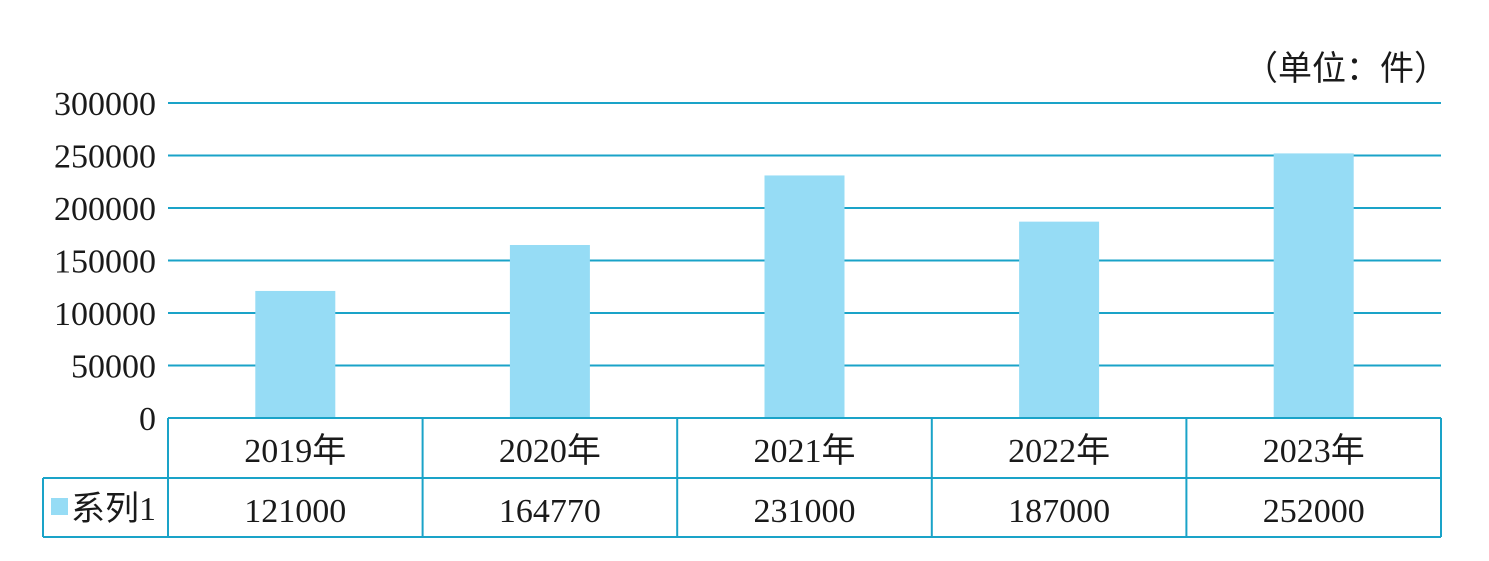 The height and width of the screenshot is (561, 1489). Describe the element at coordinates (59, 506) in the screenshot. I see `legend-swatch` at that location.